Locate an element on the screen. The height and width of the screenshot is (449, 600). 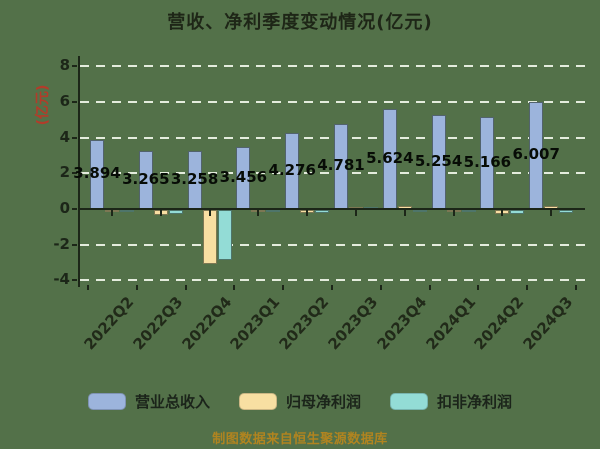
legend-label-revenue: 营业总收入 is located at coordinates (172, 402).